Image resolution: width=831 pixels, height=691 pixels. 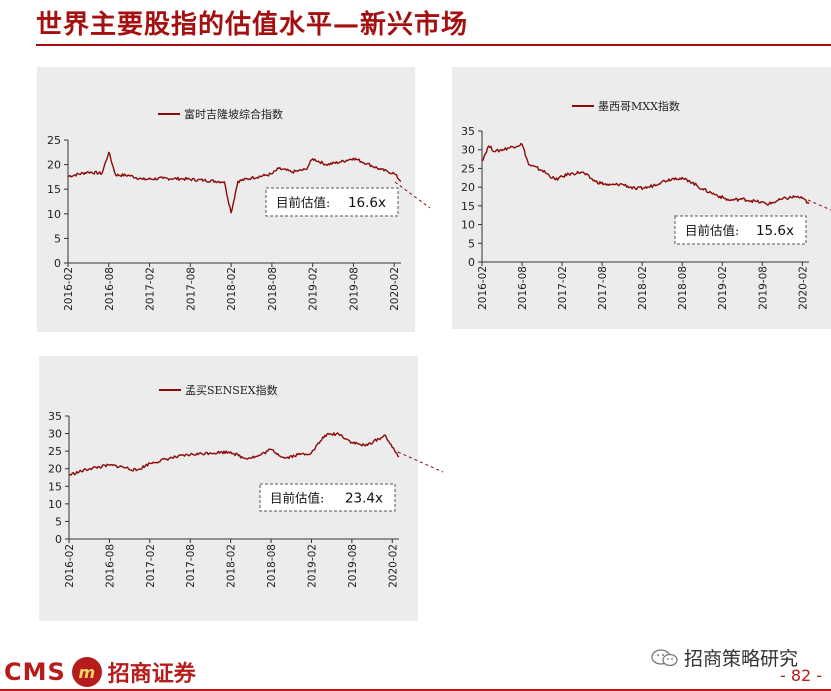 What do you see at coordinates (312, 566) in the screenshot?
I see `sensex-x-tick-label: 2019-02` at bounding box center [312, 566].